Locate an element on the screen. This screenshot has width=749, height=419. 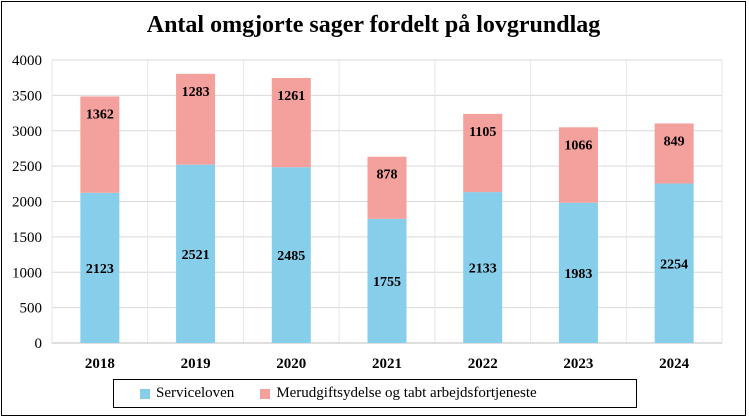
y-tick-label: 3500 is located at coordinates (27, 96).